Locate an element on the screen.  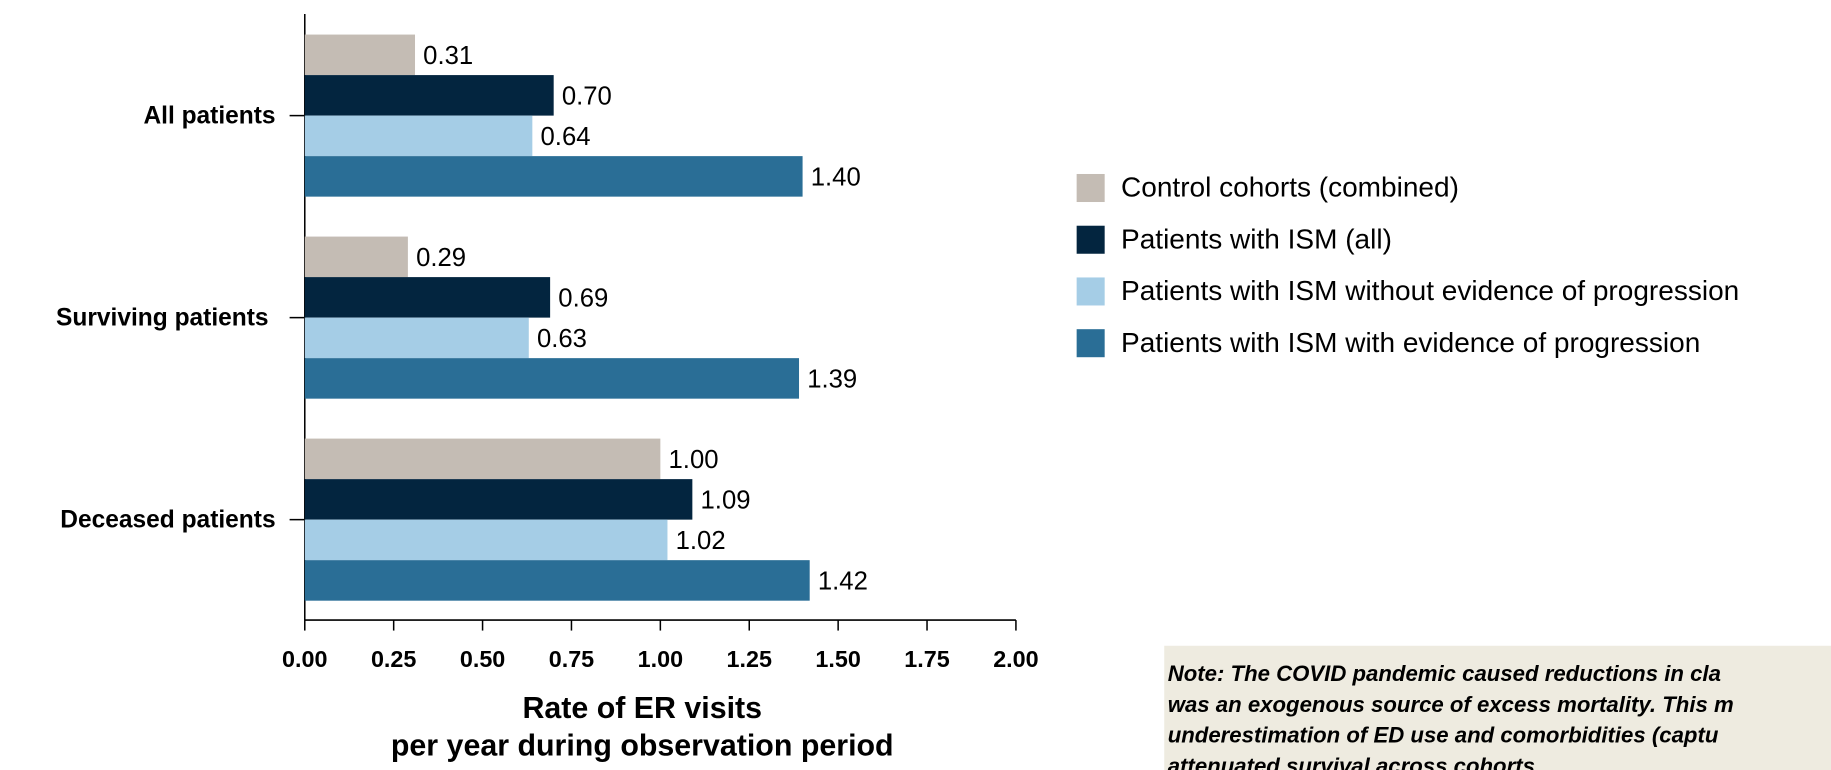
note-box is located at coordinates (1497, 707).